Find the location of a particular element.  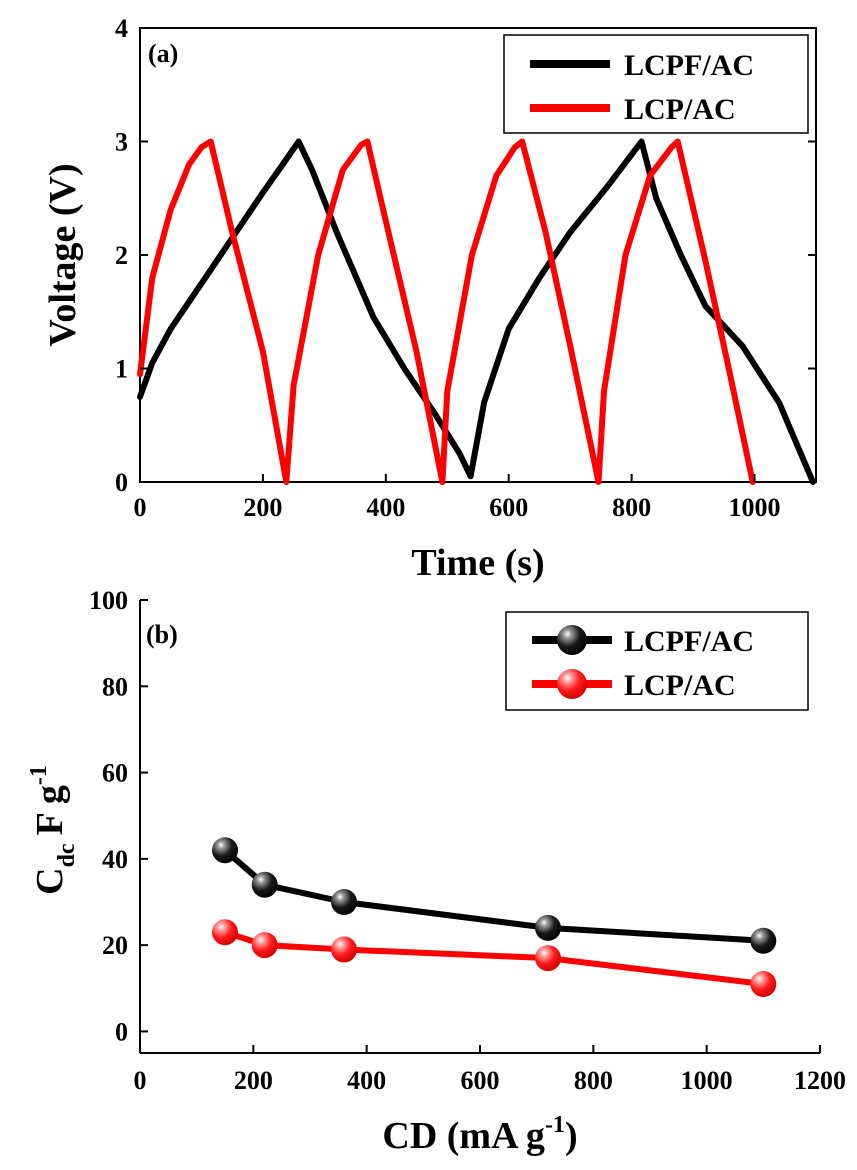

legend-box-b is located at coordinates (657, 661).